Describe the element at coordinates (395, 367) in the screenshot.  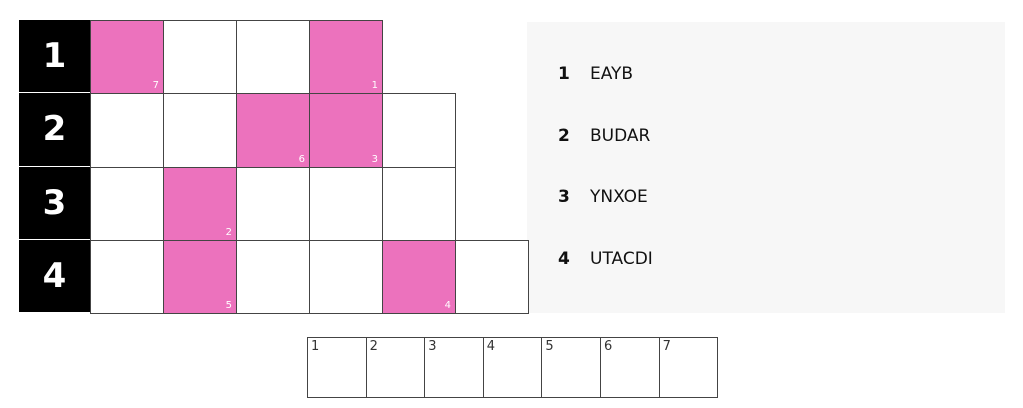
I see `answer-box: 2` at that location.